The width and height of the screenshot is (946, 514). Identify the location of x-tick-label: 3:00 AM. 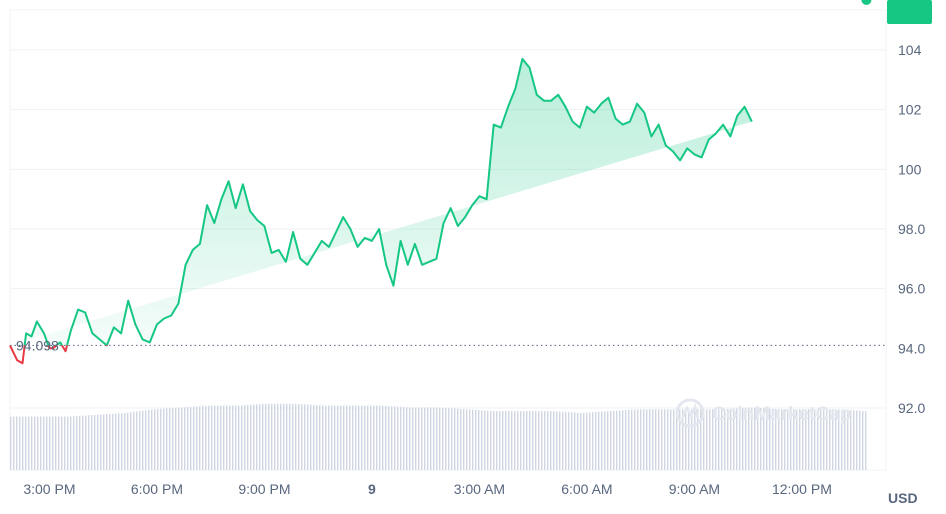
(479, 489).